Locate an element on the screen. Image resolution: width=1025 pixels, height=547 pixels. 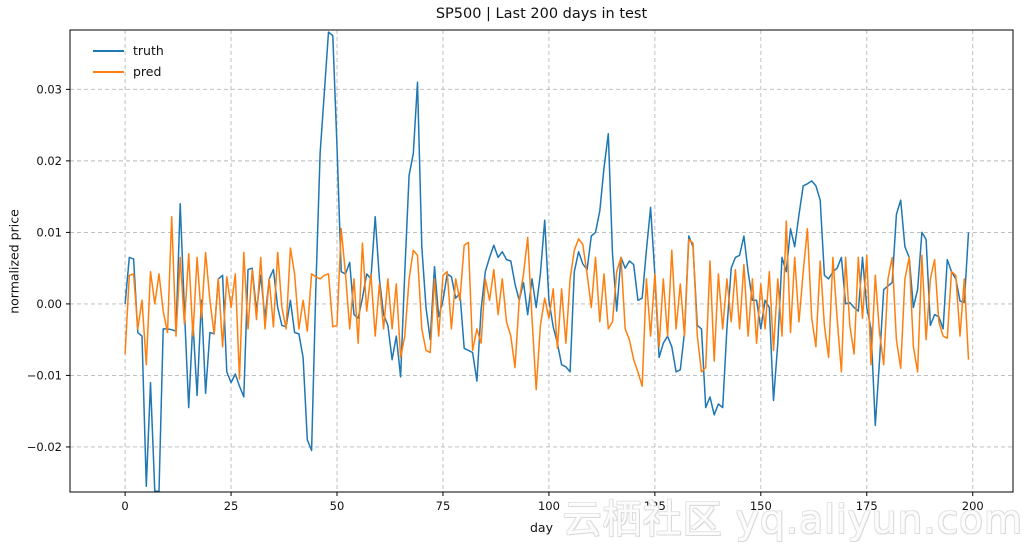
y-tick-label: 0.01 is located at coordinates (49, 232).